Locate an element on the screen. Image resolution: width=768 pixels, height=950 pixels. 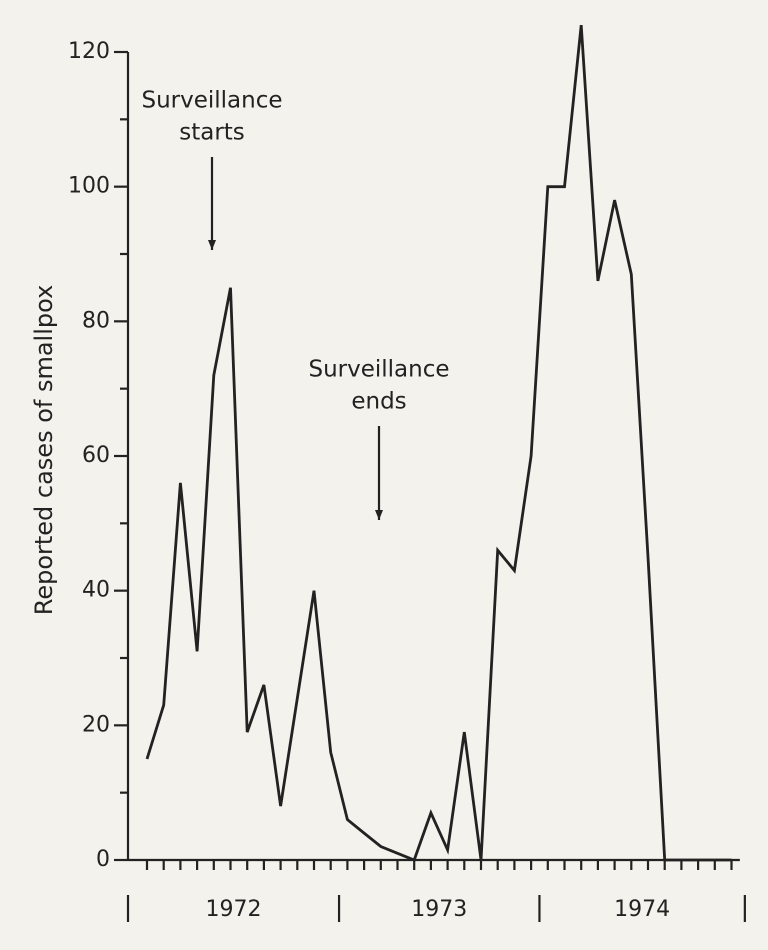
group-label: 1974 is located at coordinates (642, 909).